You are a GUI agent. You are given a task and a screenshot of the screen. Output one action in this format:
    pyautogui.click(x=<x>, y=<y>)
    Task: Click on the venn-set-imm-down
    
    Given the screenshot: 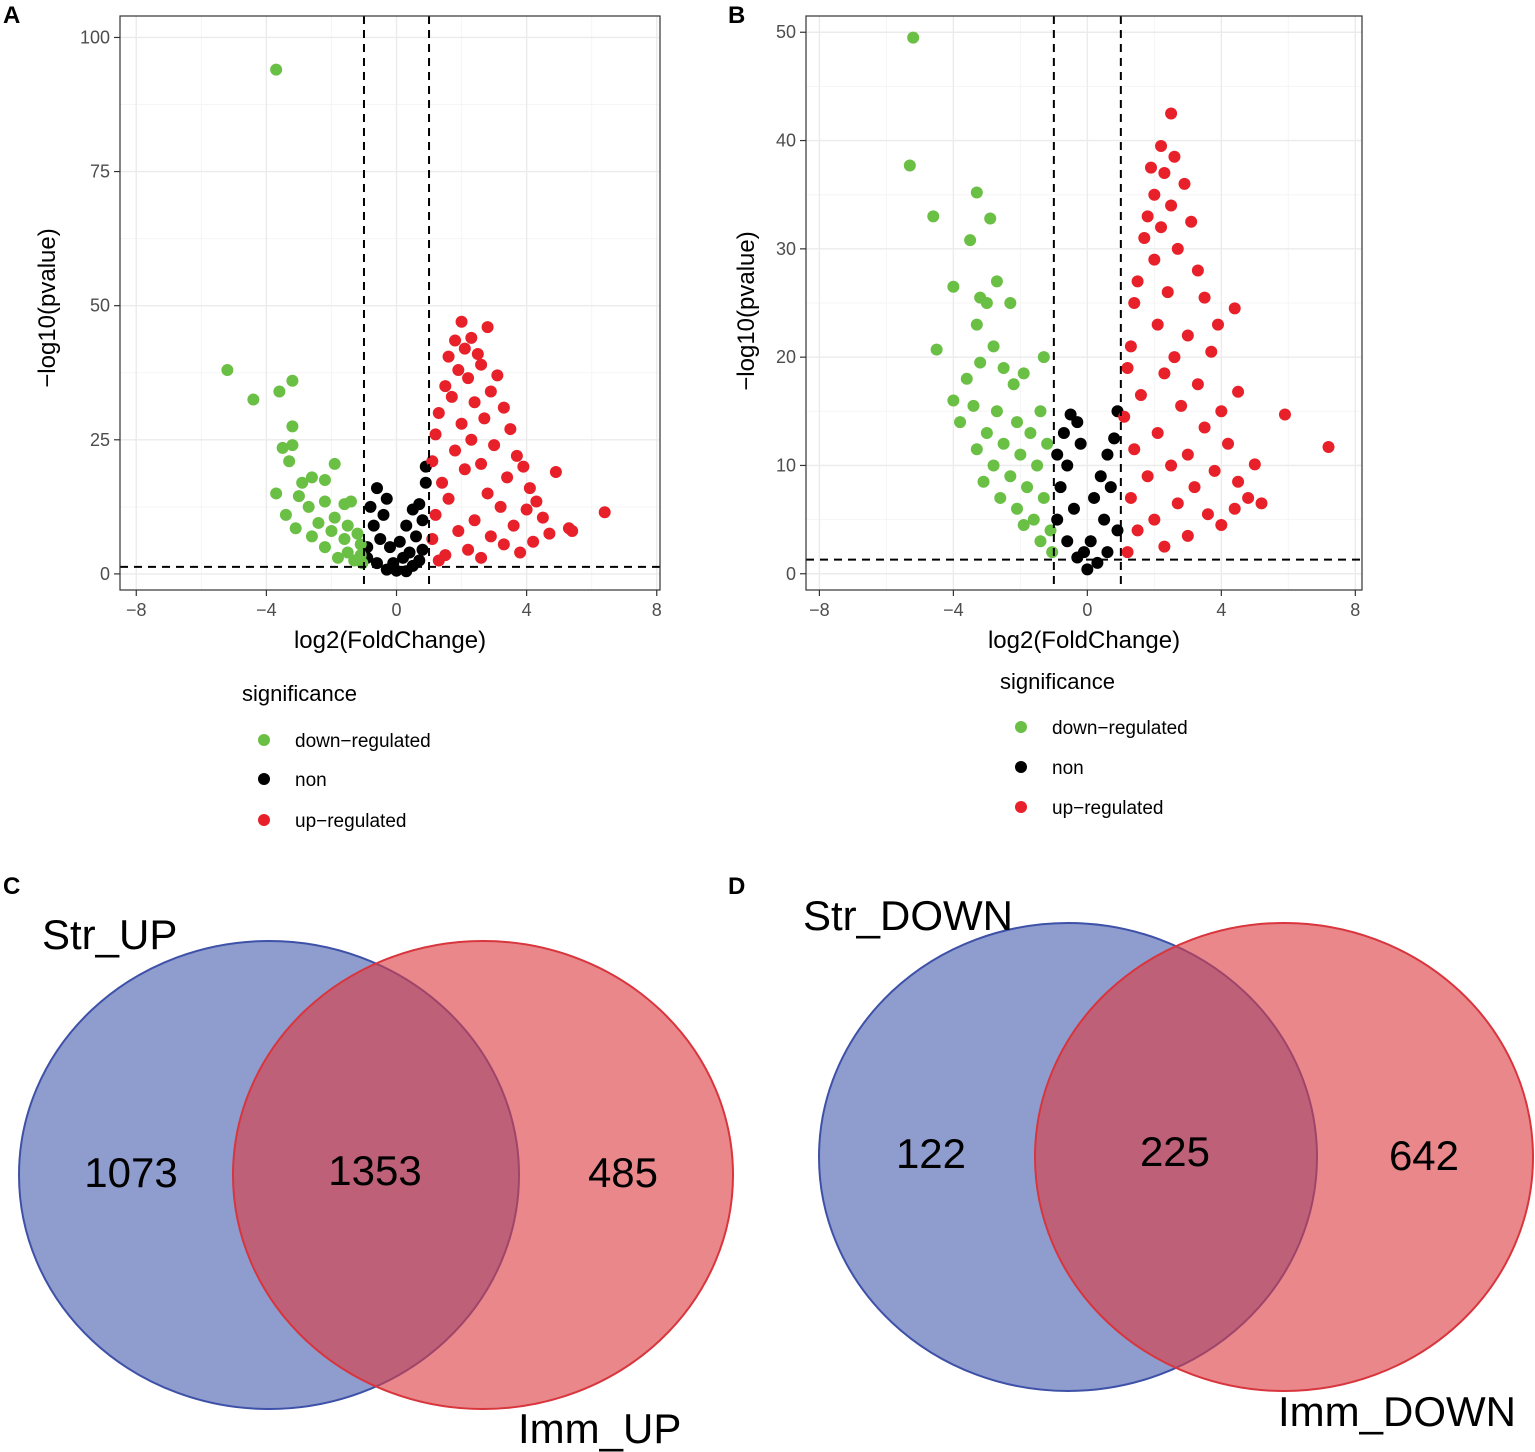 What is the action you would take?
    pyautogui.click(x=1284, y=1157)
    